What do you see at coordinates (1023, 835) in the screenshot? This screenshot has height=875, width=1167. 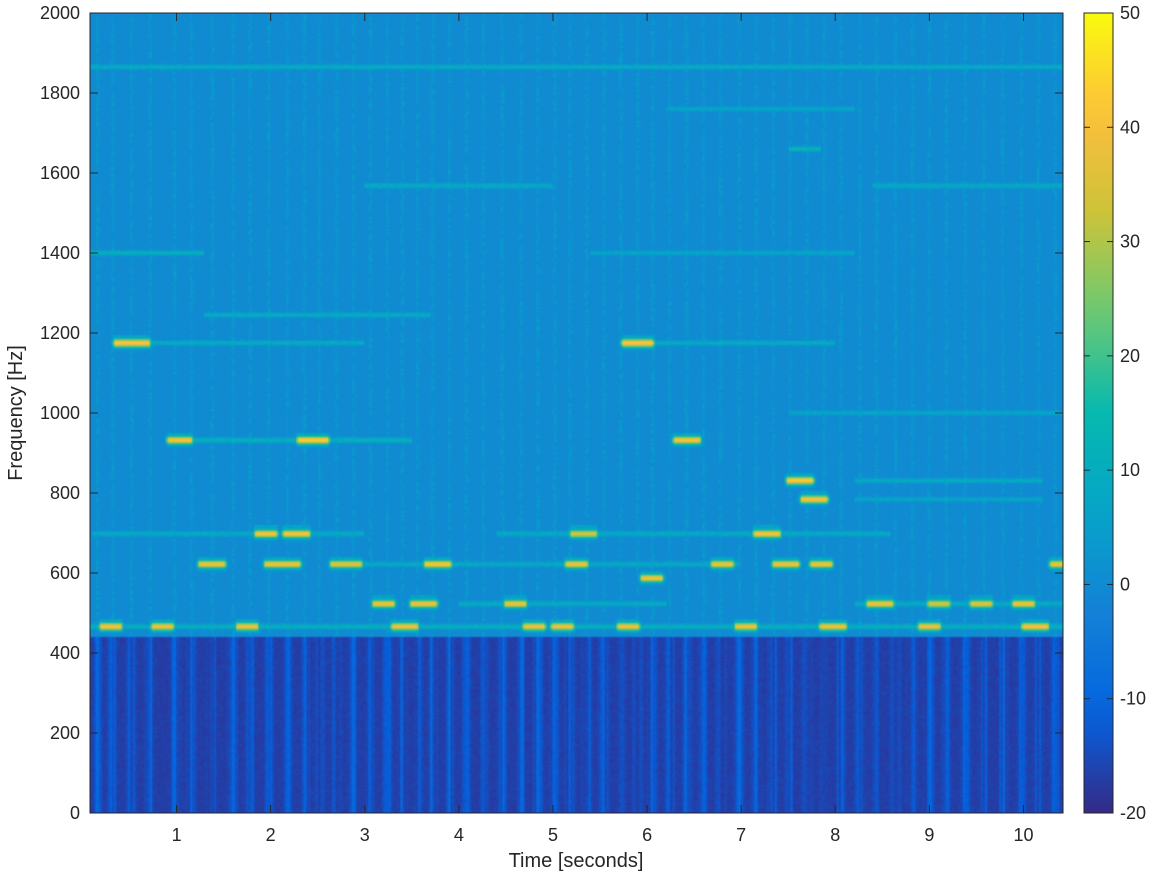 I see `x-tick-label: 10` at bounding box center [1023, 835].